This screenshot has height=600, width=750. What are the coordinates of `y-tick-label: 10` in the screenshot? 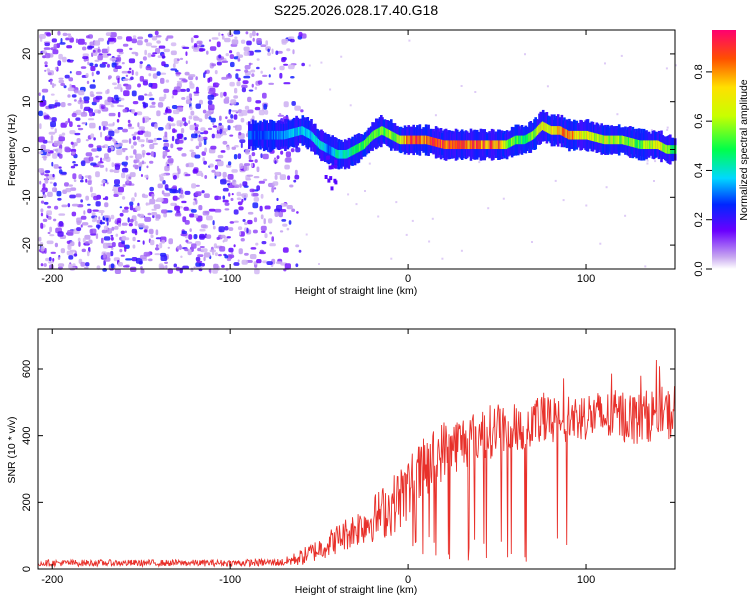 It's located at (27, 102).